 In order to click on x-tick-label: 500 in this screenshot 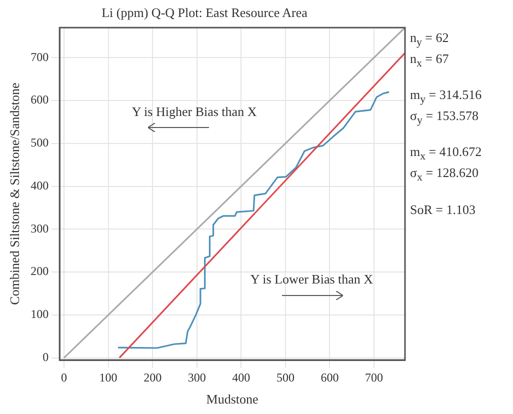, I will do `click(285, 377)`.